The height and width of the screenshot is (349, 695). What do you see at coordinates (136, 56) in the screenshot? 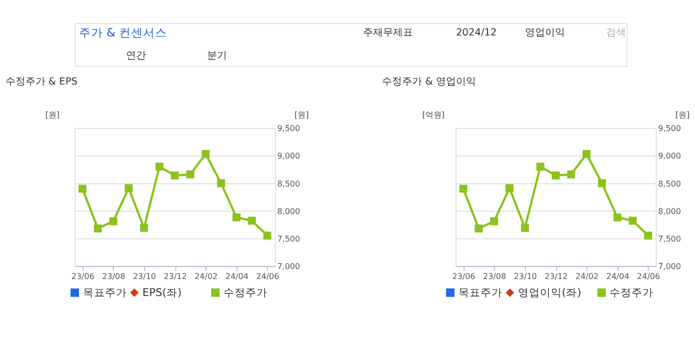
I see `text: 연간` at bounding box center [136, 56].